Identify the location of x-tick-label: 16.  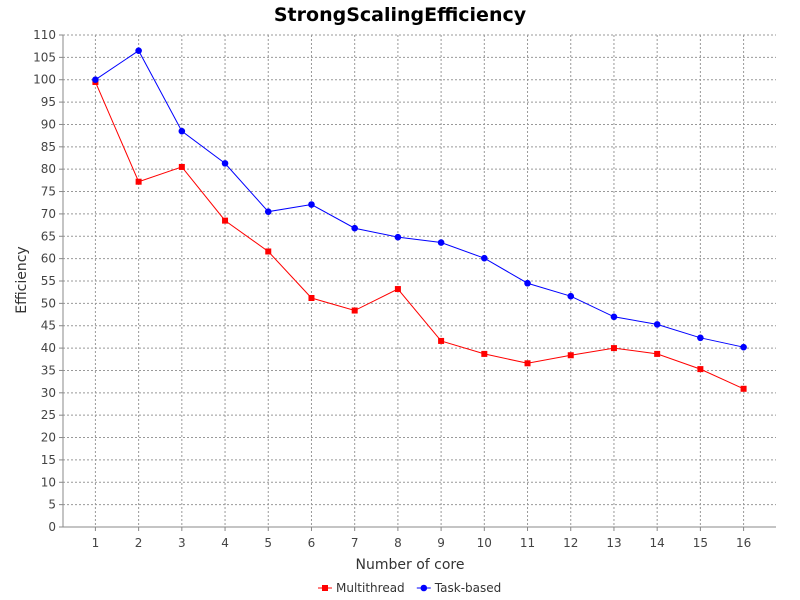
(743, 543).